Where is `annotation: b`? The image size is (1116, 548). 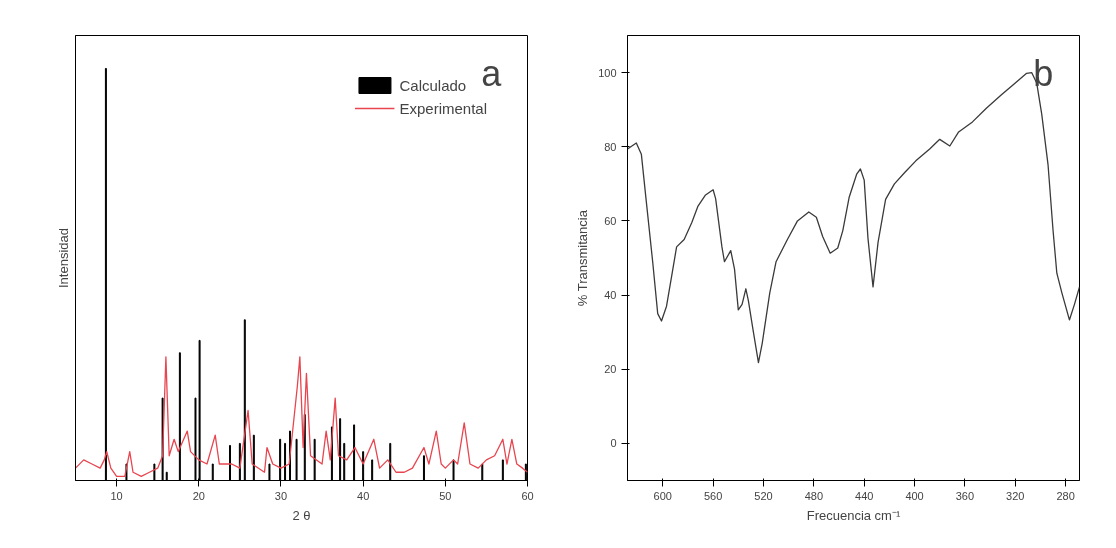 annotation: b is located at coordinates (1043, 74).